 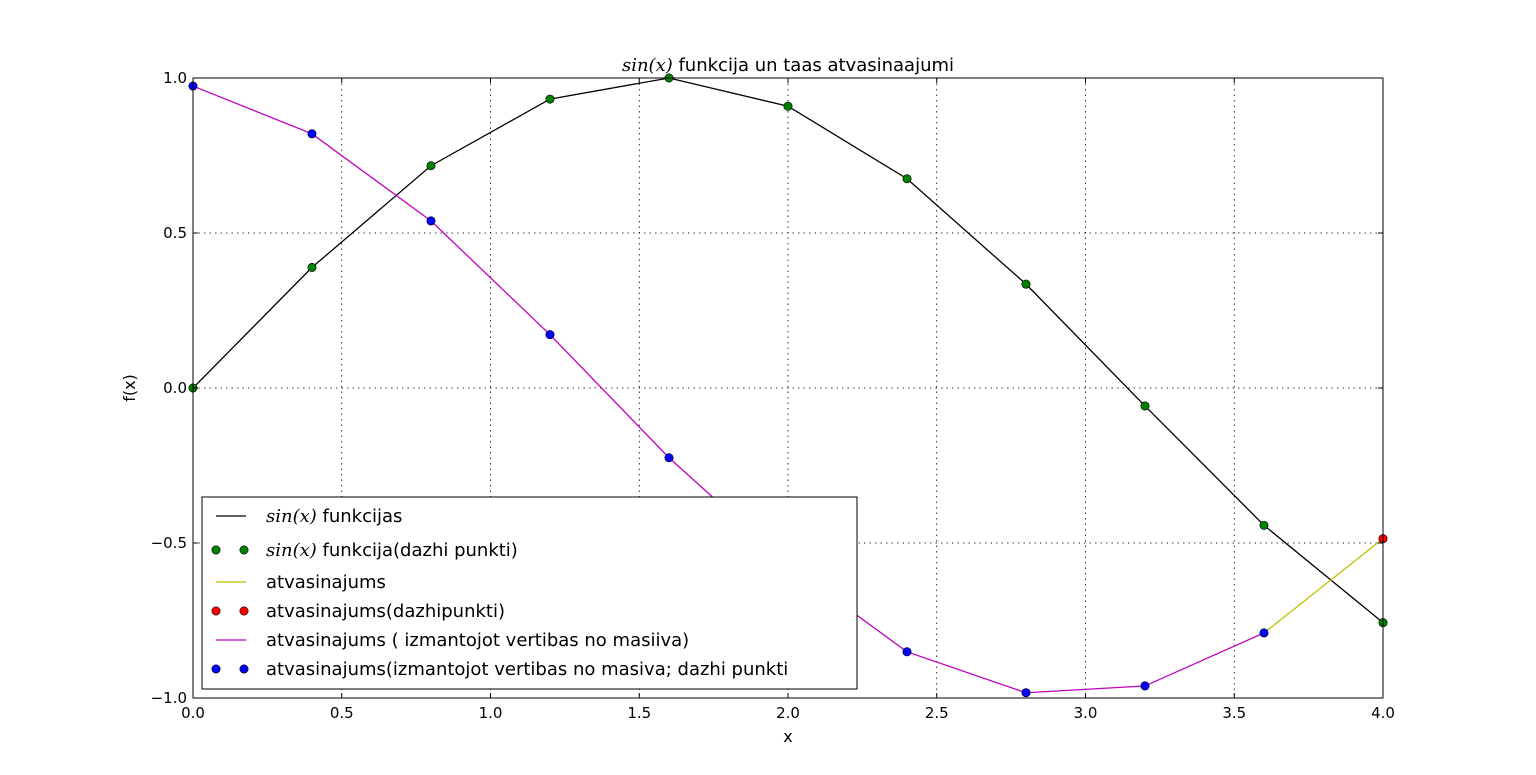 What do you see at coordinates (1234, 713) in the screenshot?
I see `x-tick-label: 3.5` at bounding box center [1234, 713].